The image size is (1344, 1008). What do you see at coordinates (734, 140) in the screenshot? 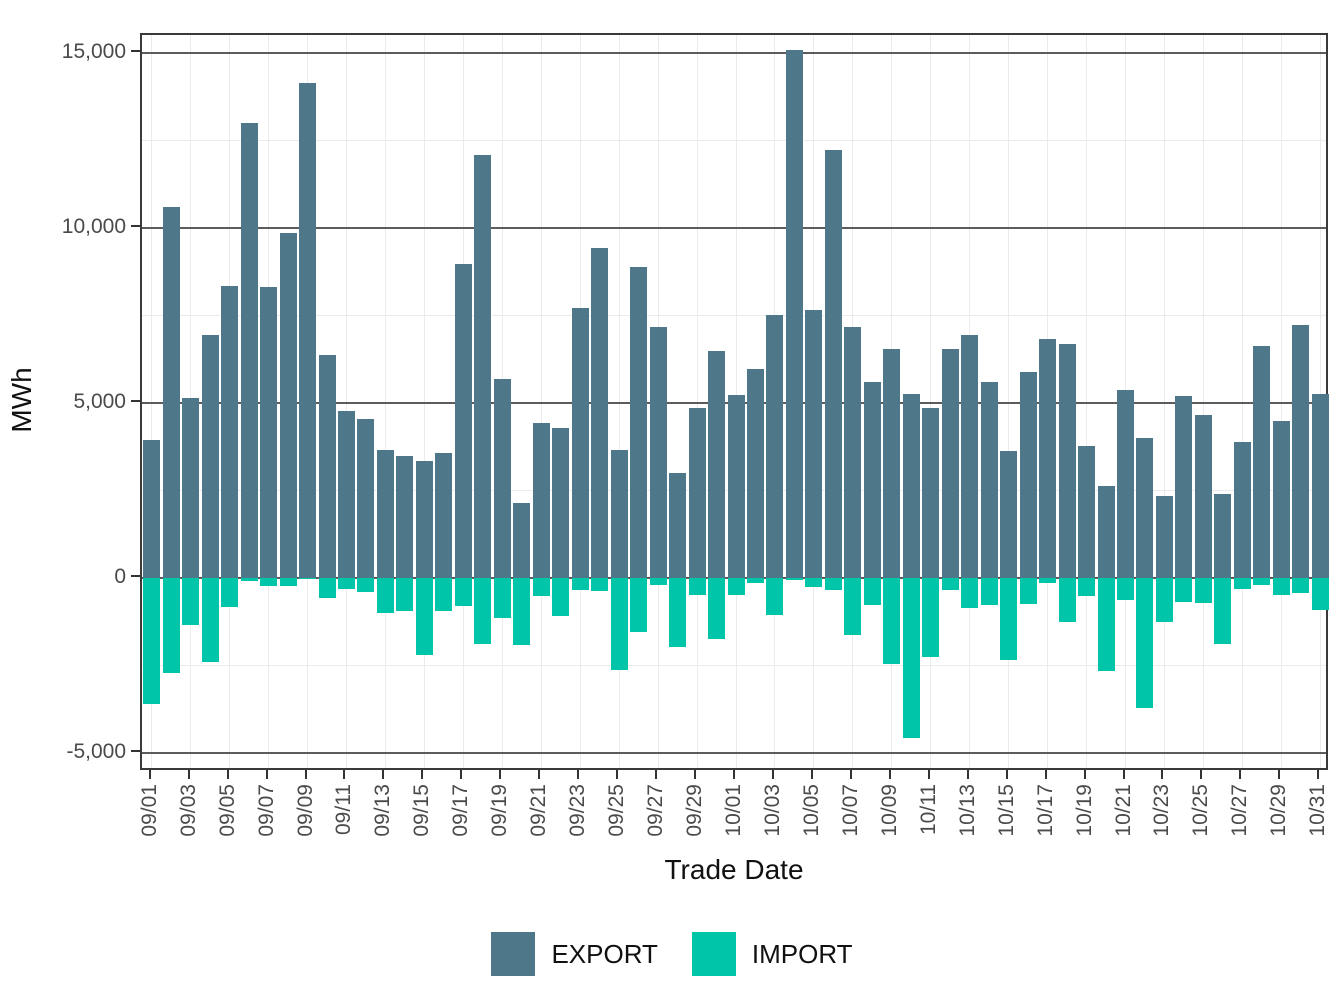
I see `minor-gridline` at bounding box center [734, 140].